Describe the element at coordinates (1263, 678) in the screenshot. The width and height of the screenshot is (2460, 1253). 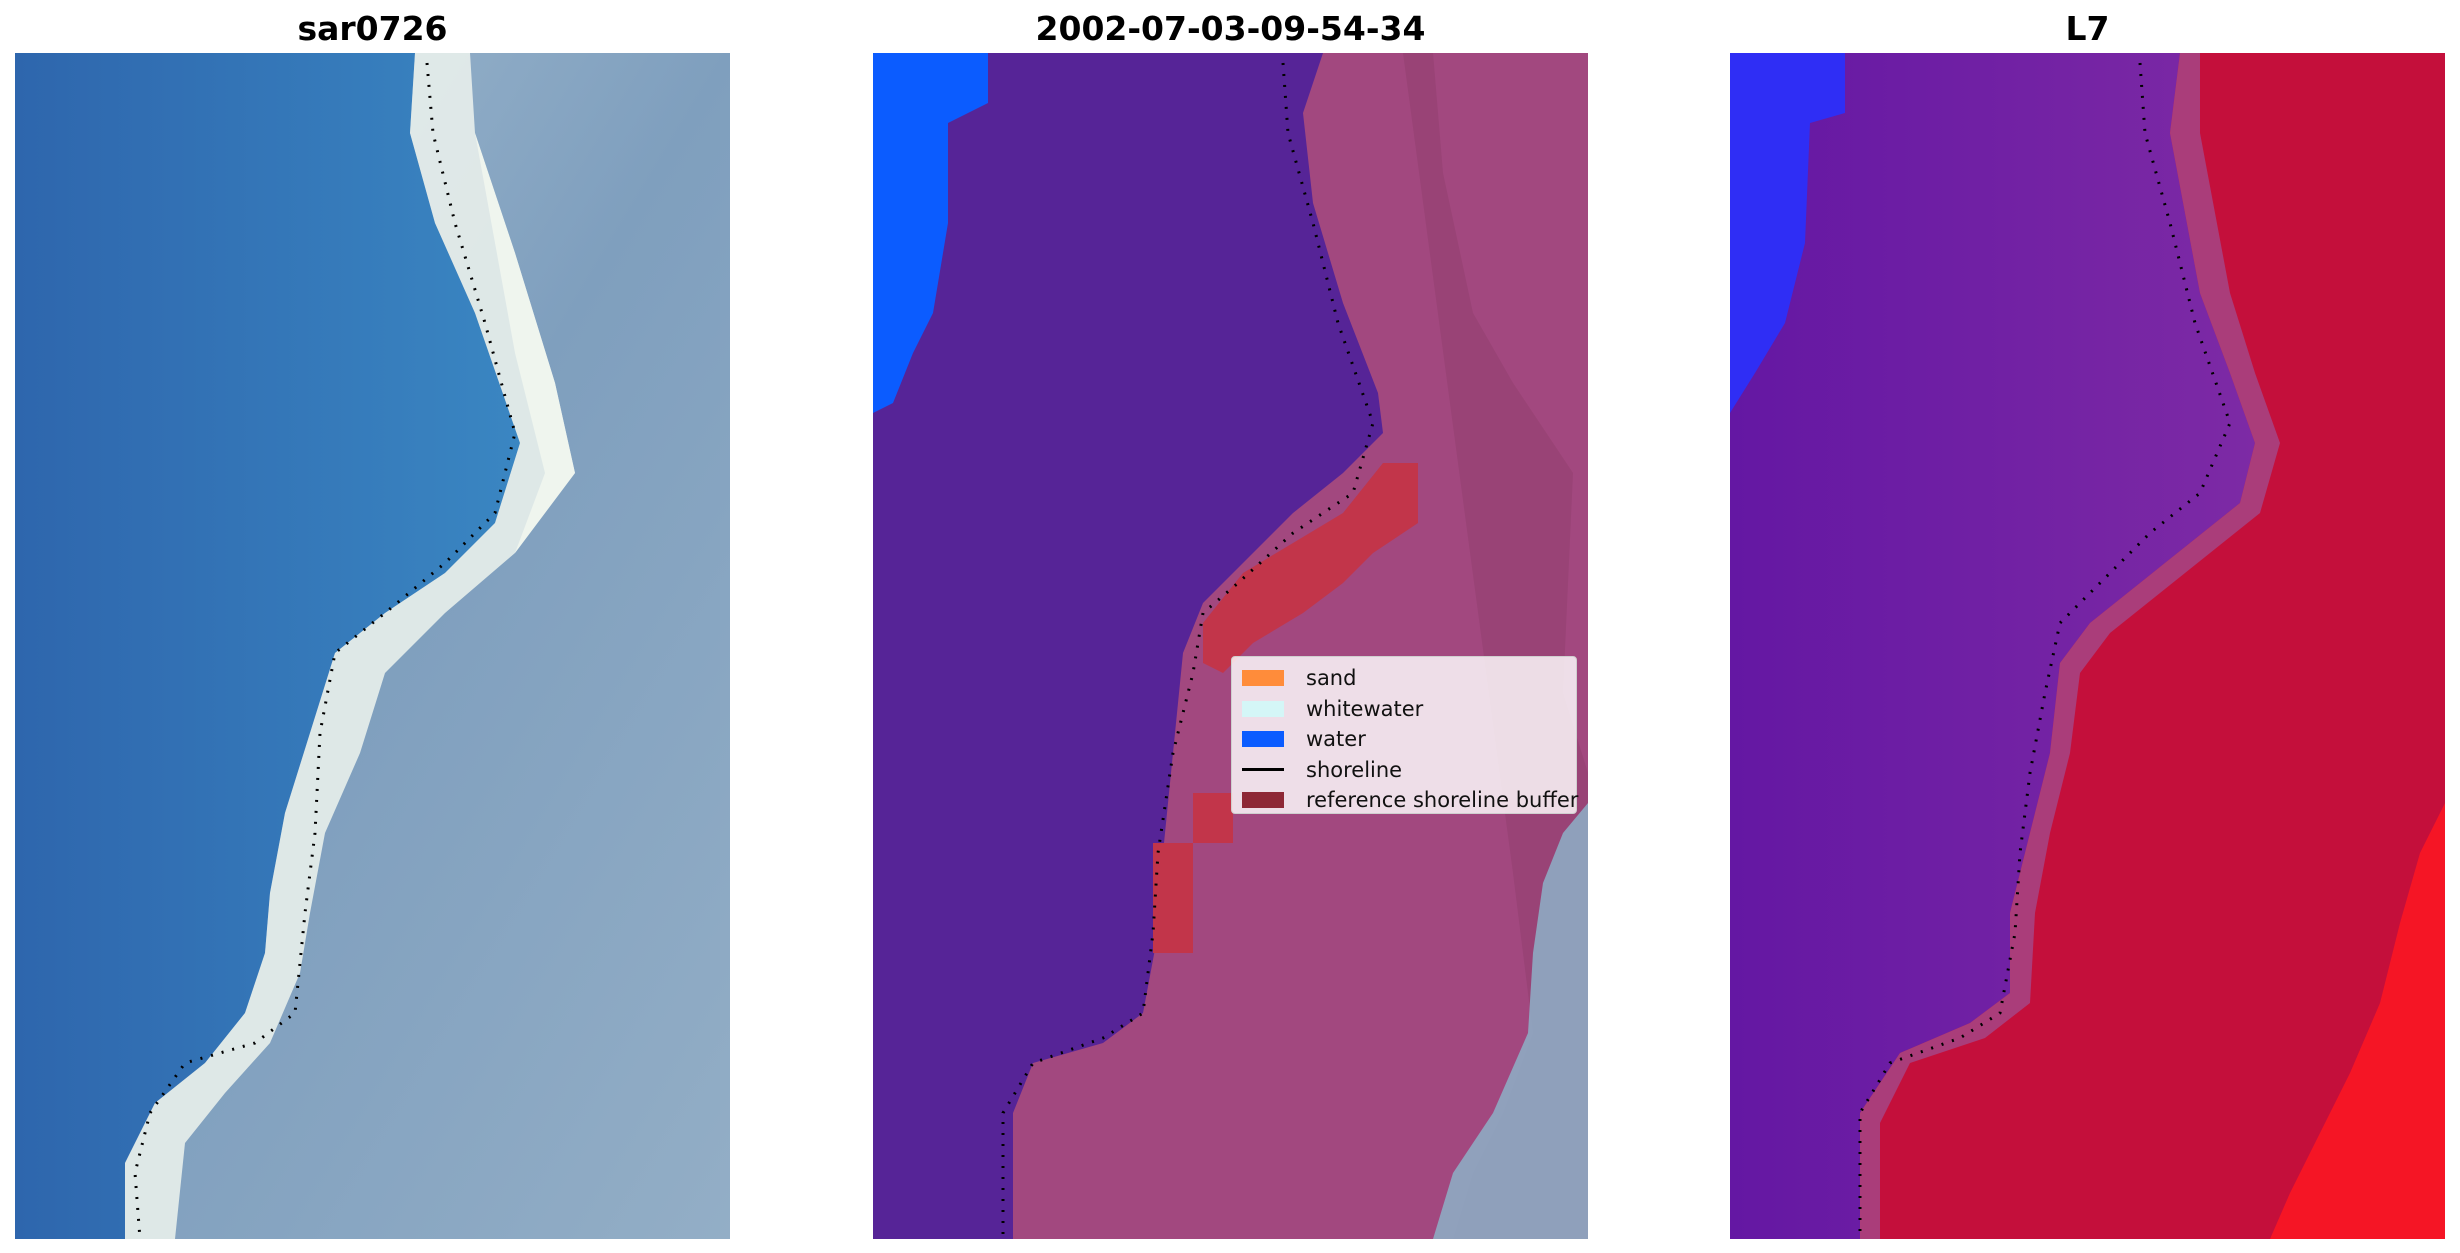
I see `sand-swatch-icon` at that location.